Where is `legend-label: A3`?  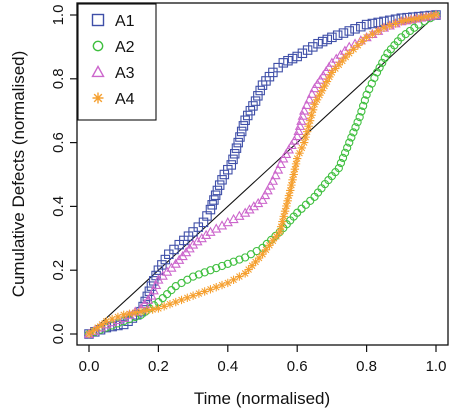 legend-label: A3 is located at coordinates (125, 73).